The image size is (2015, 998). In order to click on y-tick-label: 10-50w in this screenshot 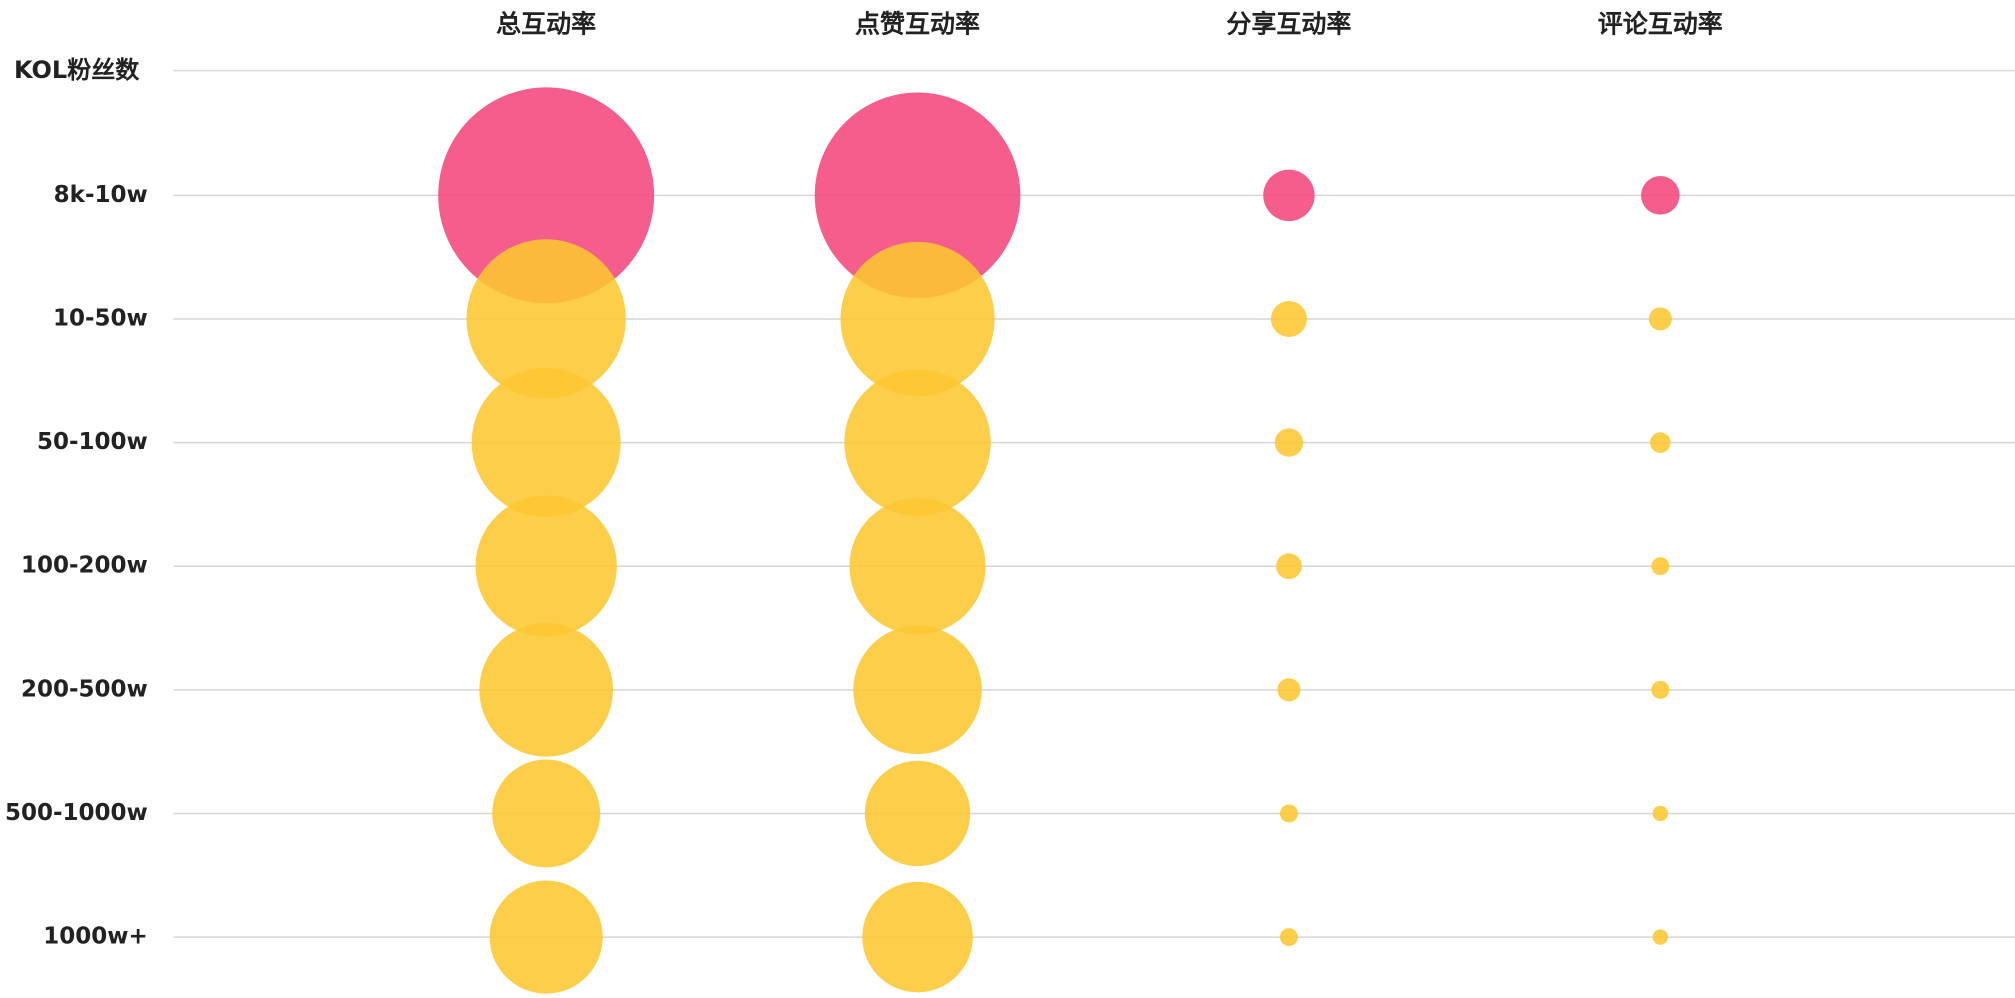, I will do `click(100, 318)`.